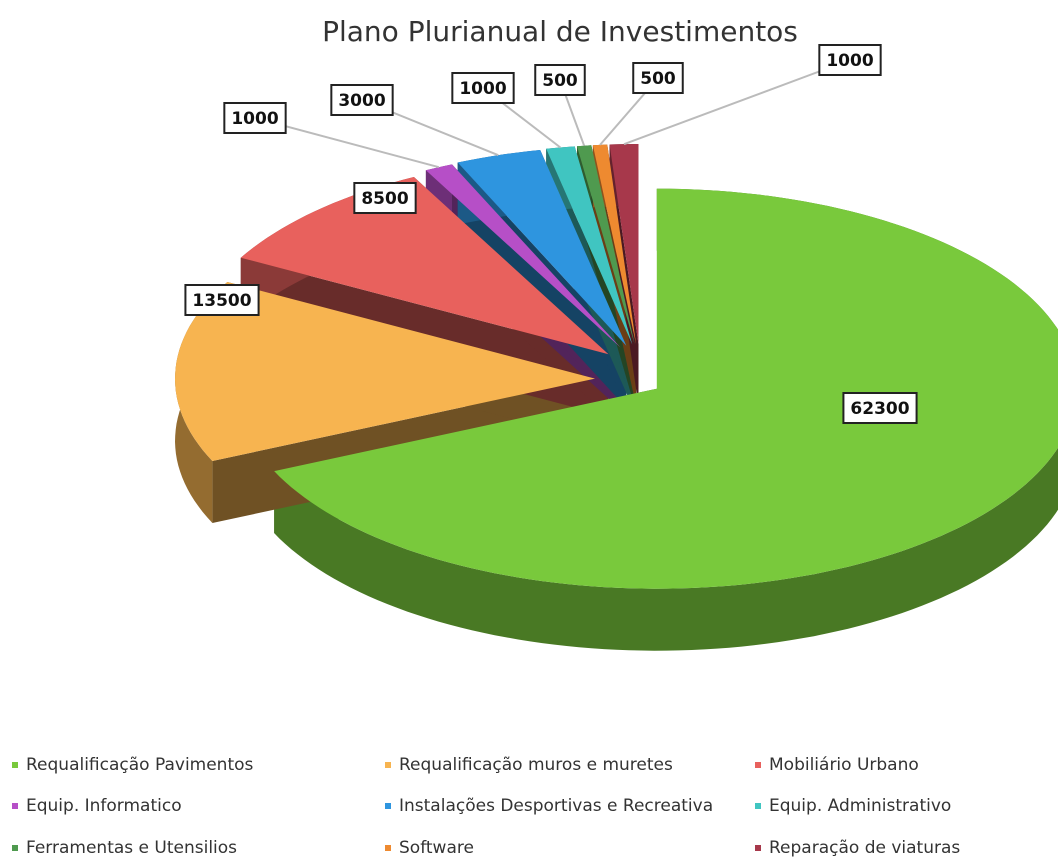 This screenshot has width=1058, height=862. I want to click on data-label: 8500, so click(384, 199).